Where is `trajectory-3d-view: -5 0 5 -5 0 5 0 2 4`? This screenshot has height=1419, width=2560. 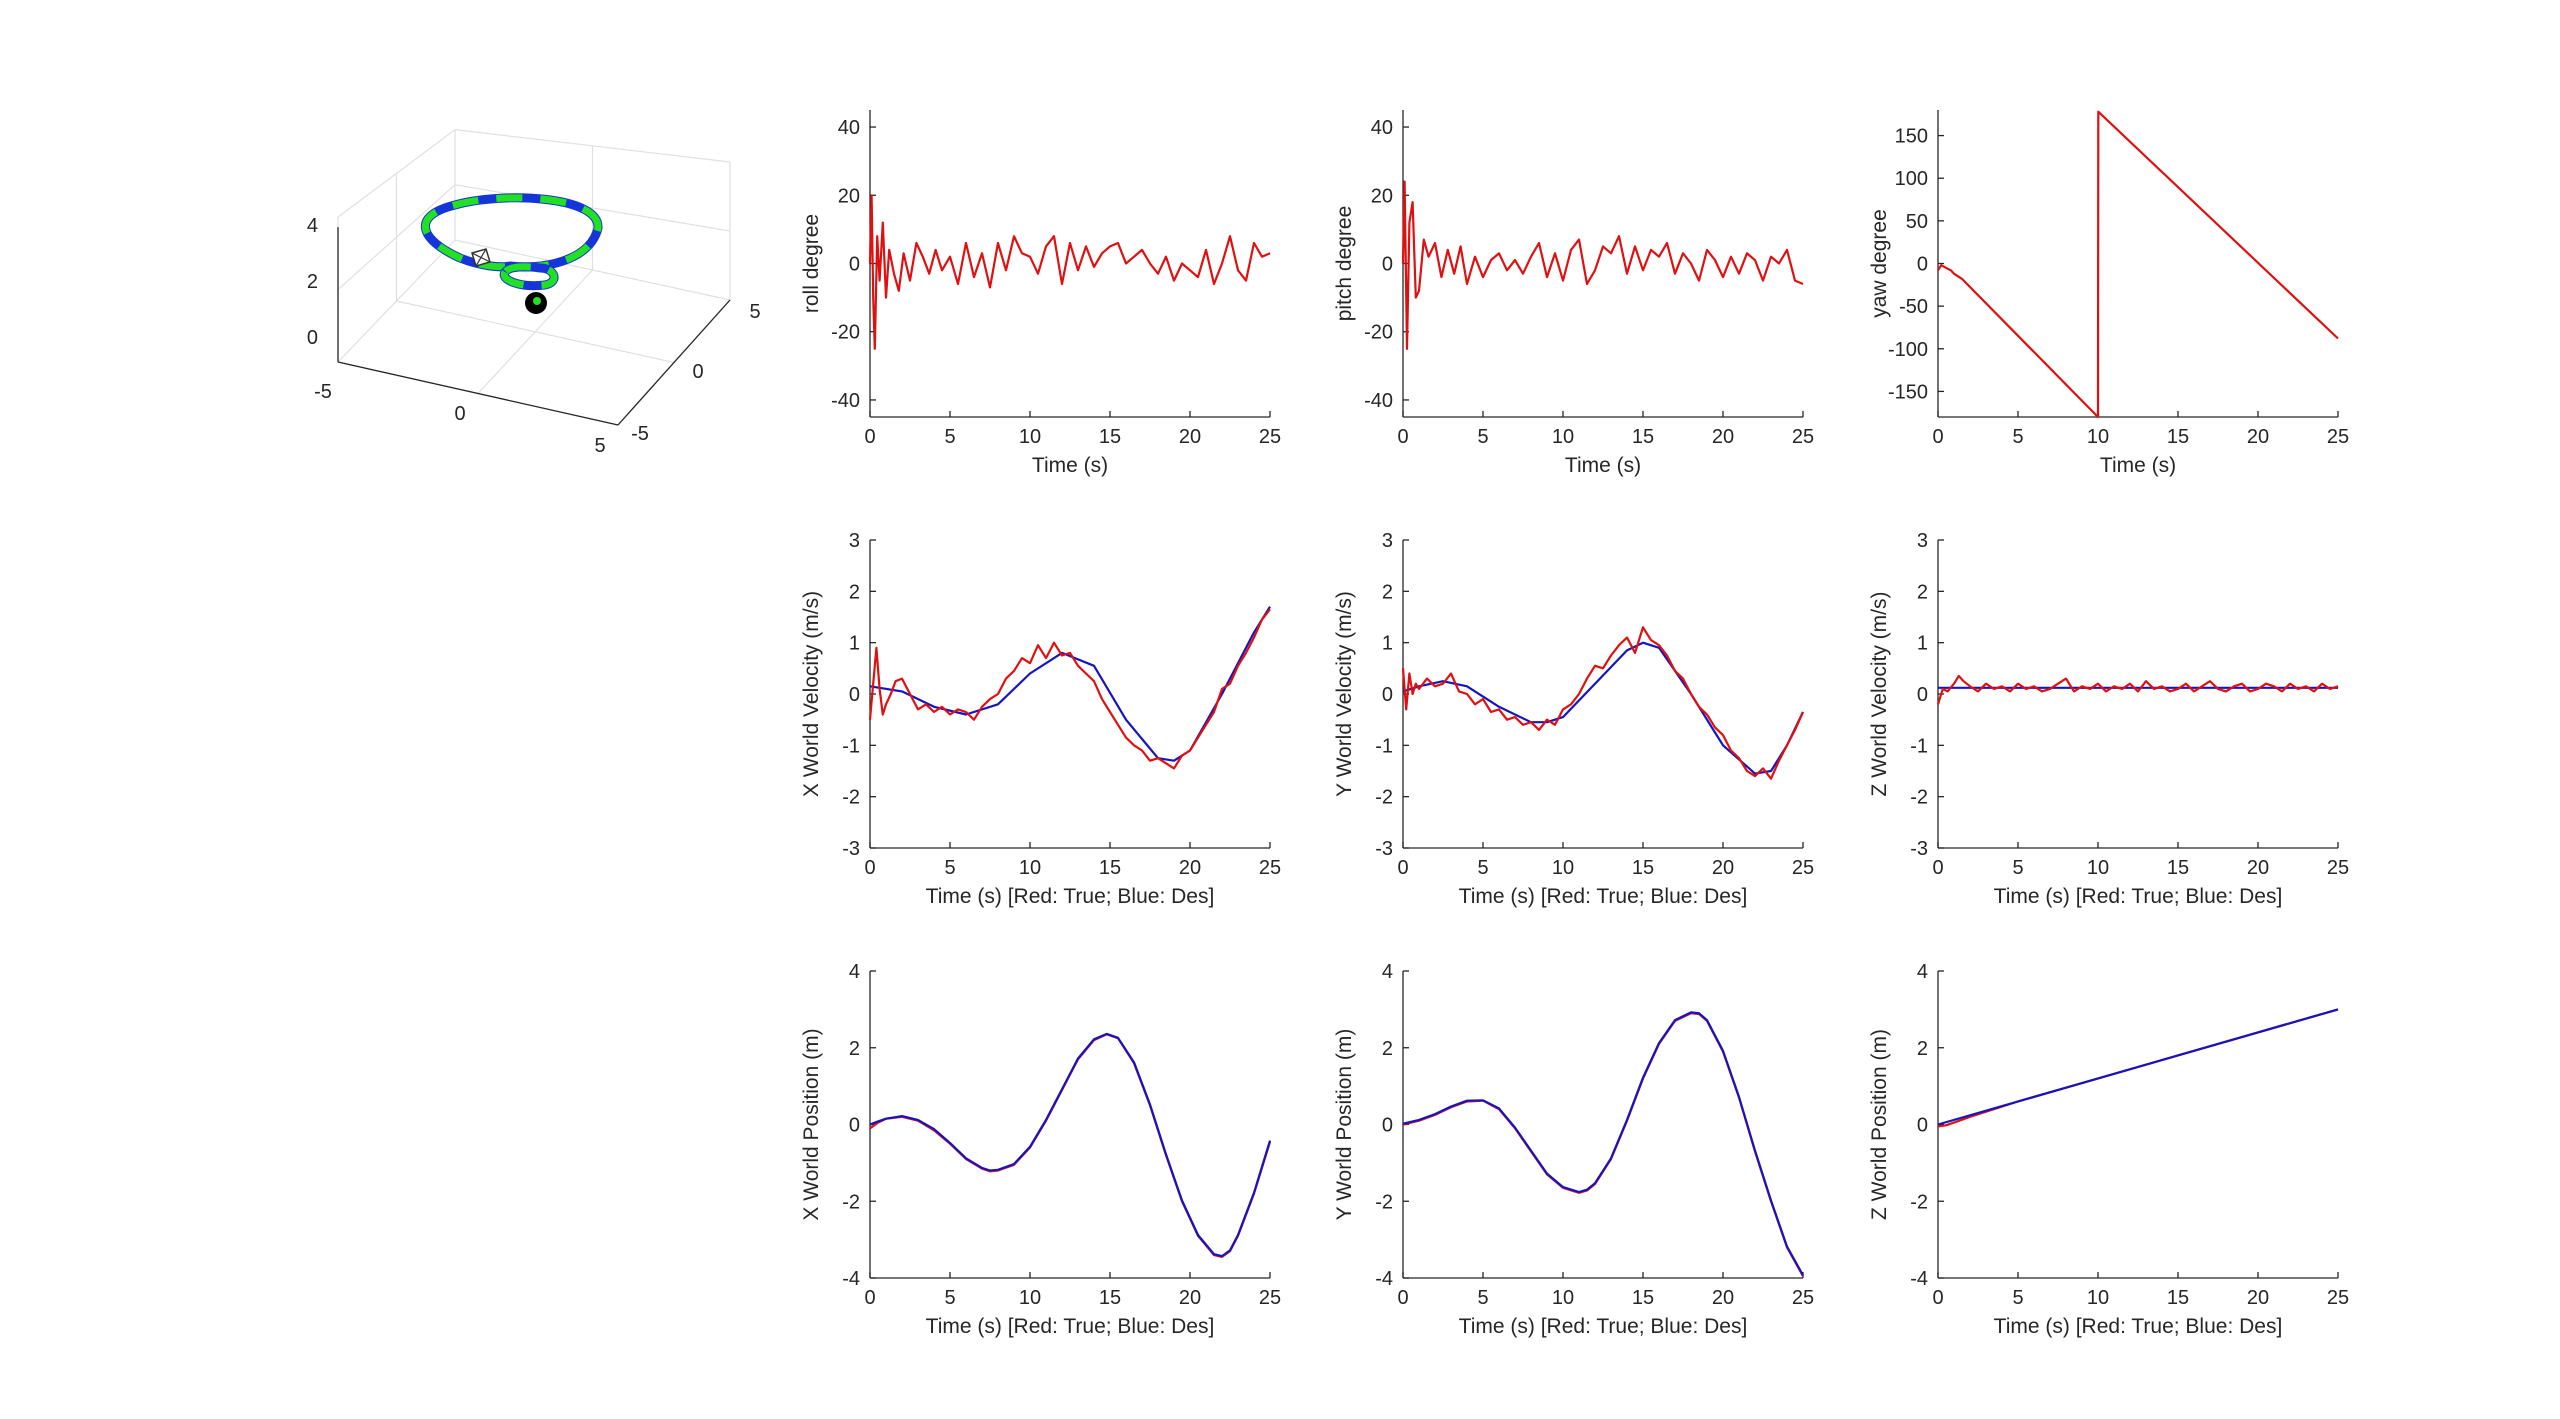
trajectory-3d-view: -5 0 5 -5 0 5 0 2 4 is located at coordinates (534, 292).